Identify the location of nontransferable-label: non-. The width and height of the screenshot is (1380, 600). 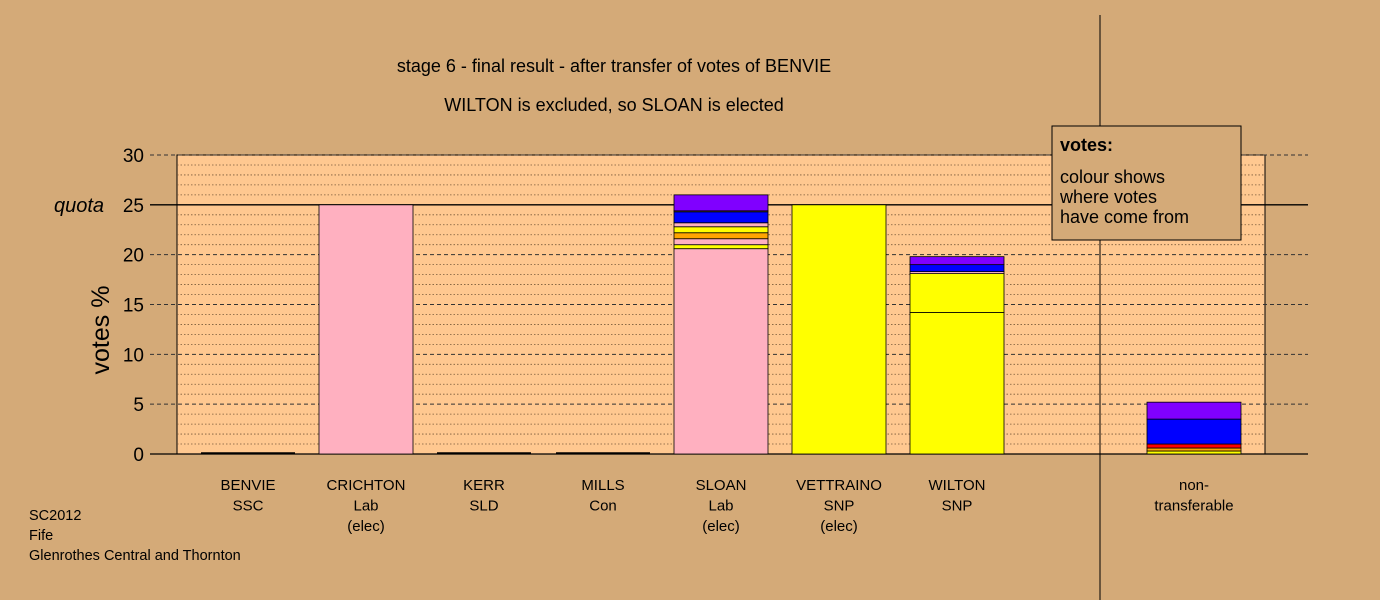
(1194, 485).